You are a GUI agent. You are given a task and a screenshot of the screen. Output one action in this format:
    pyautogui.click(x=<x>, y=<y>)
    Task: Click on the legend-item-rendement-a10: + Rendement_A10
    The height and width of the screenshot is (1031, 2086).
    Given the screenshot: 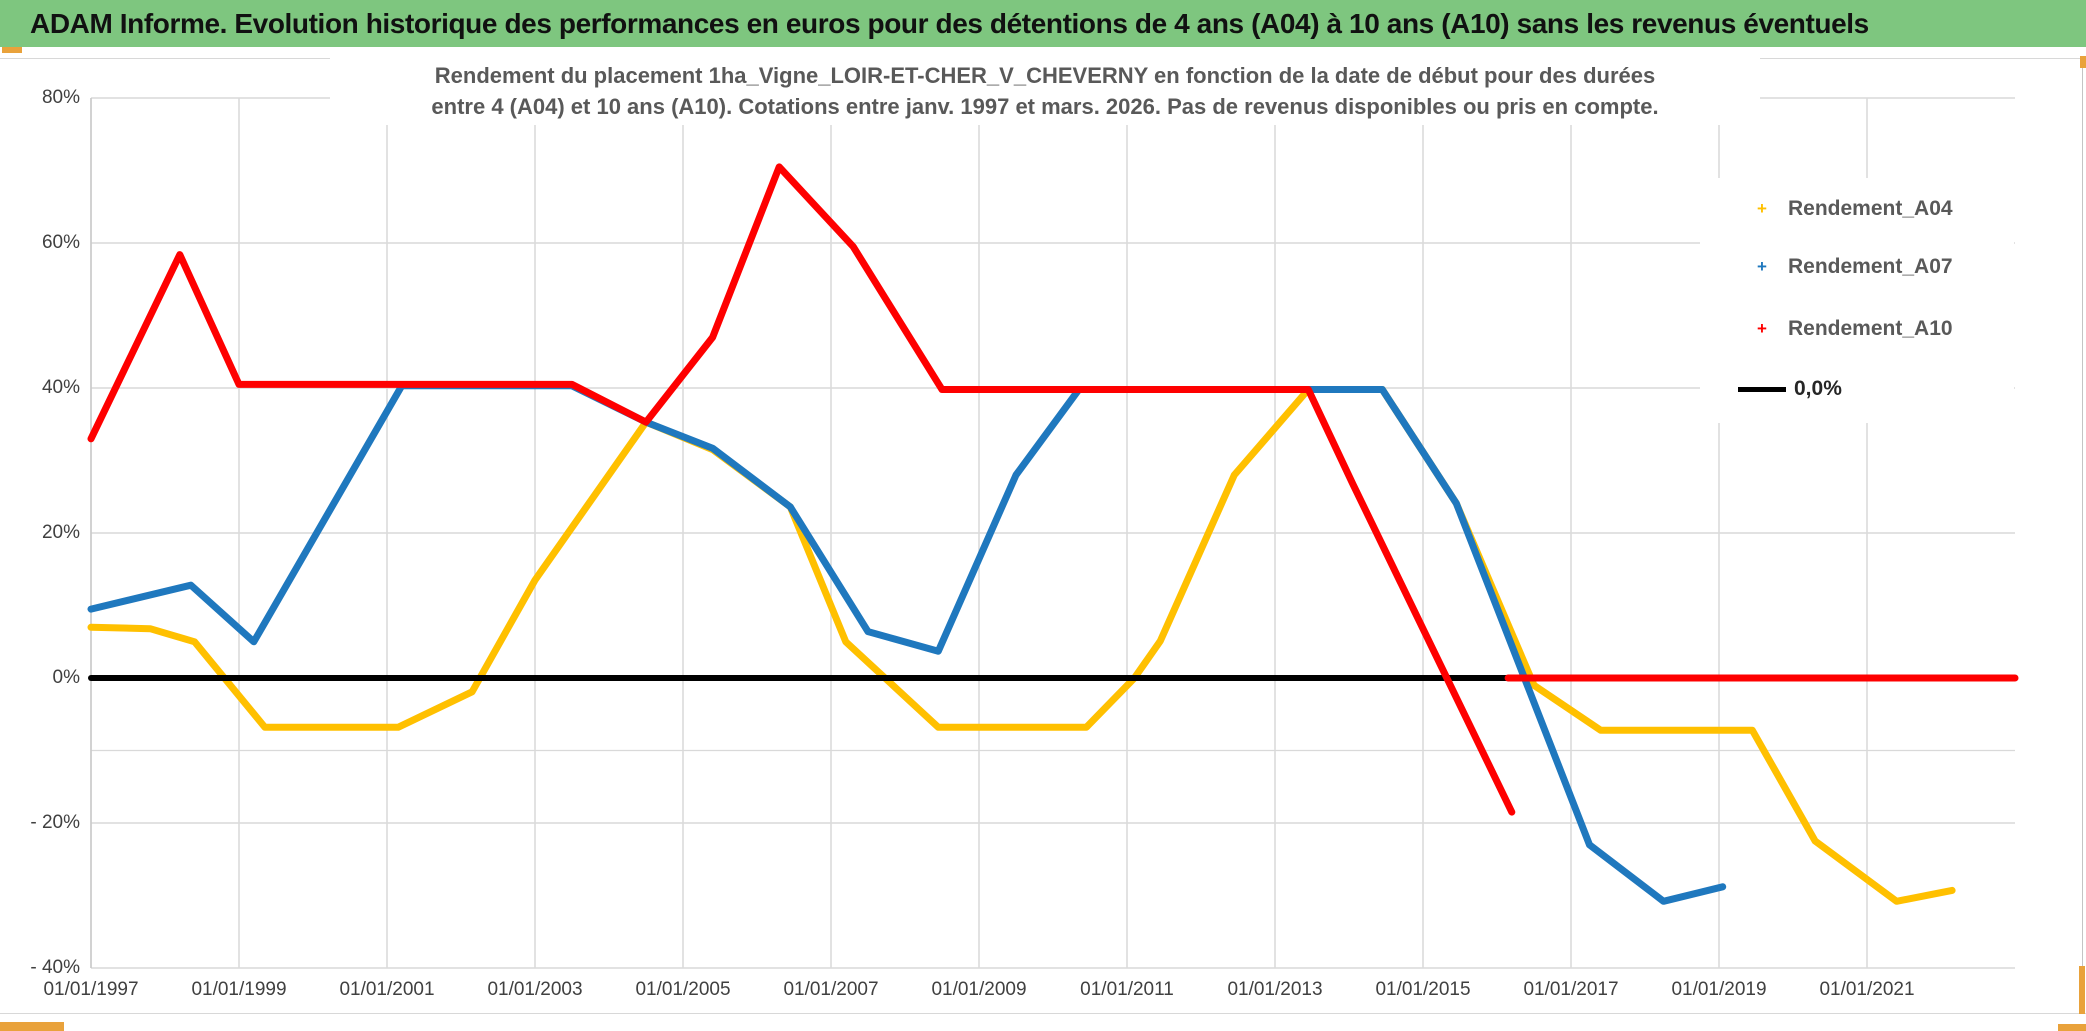 What is the action you would take?
    pyautogui.click(x=1826, y=329)
    